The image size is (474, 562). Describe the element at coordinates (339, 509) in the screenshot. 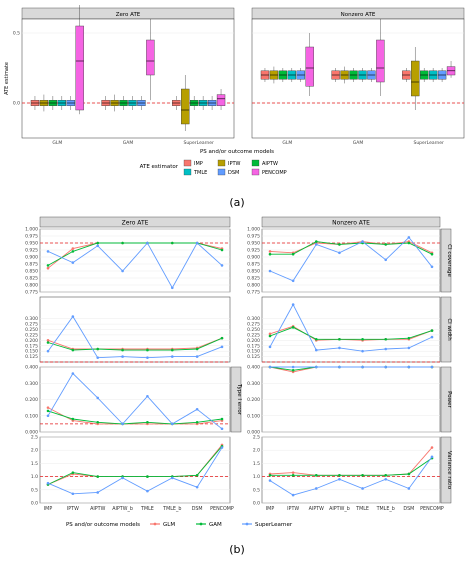

I see `b-xtick-label: AIPTW_b` at that location.